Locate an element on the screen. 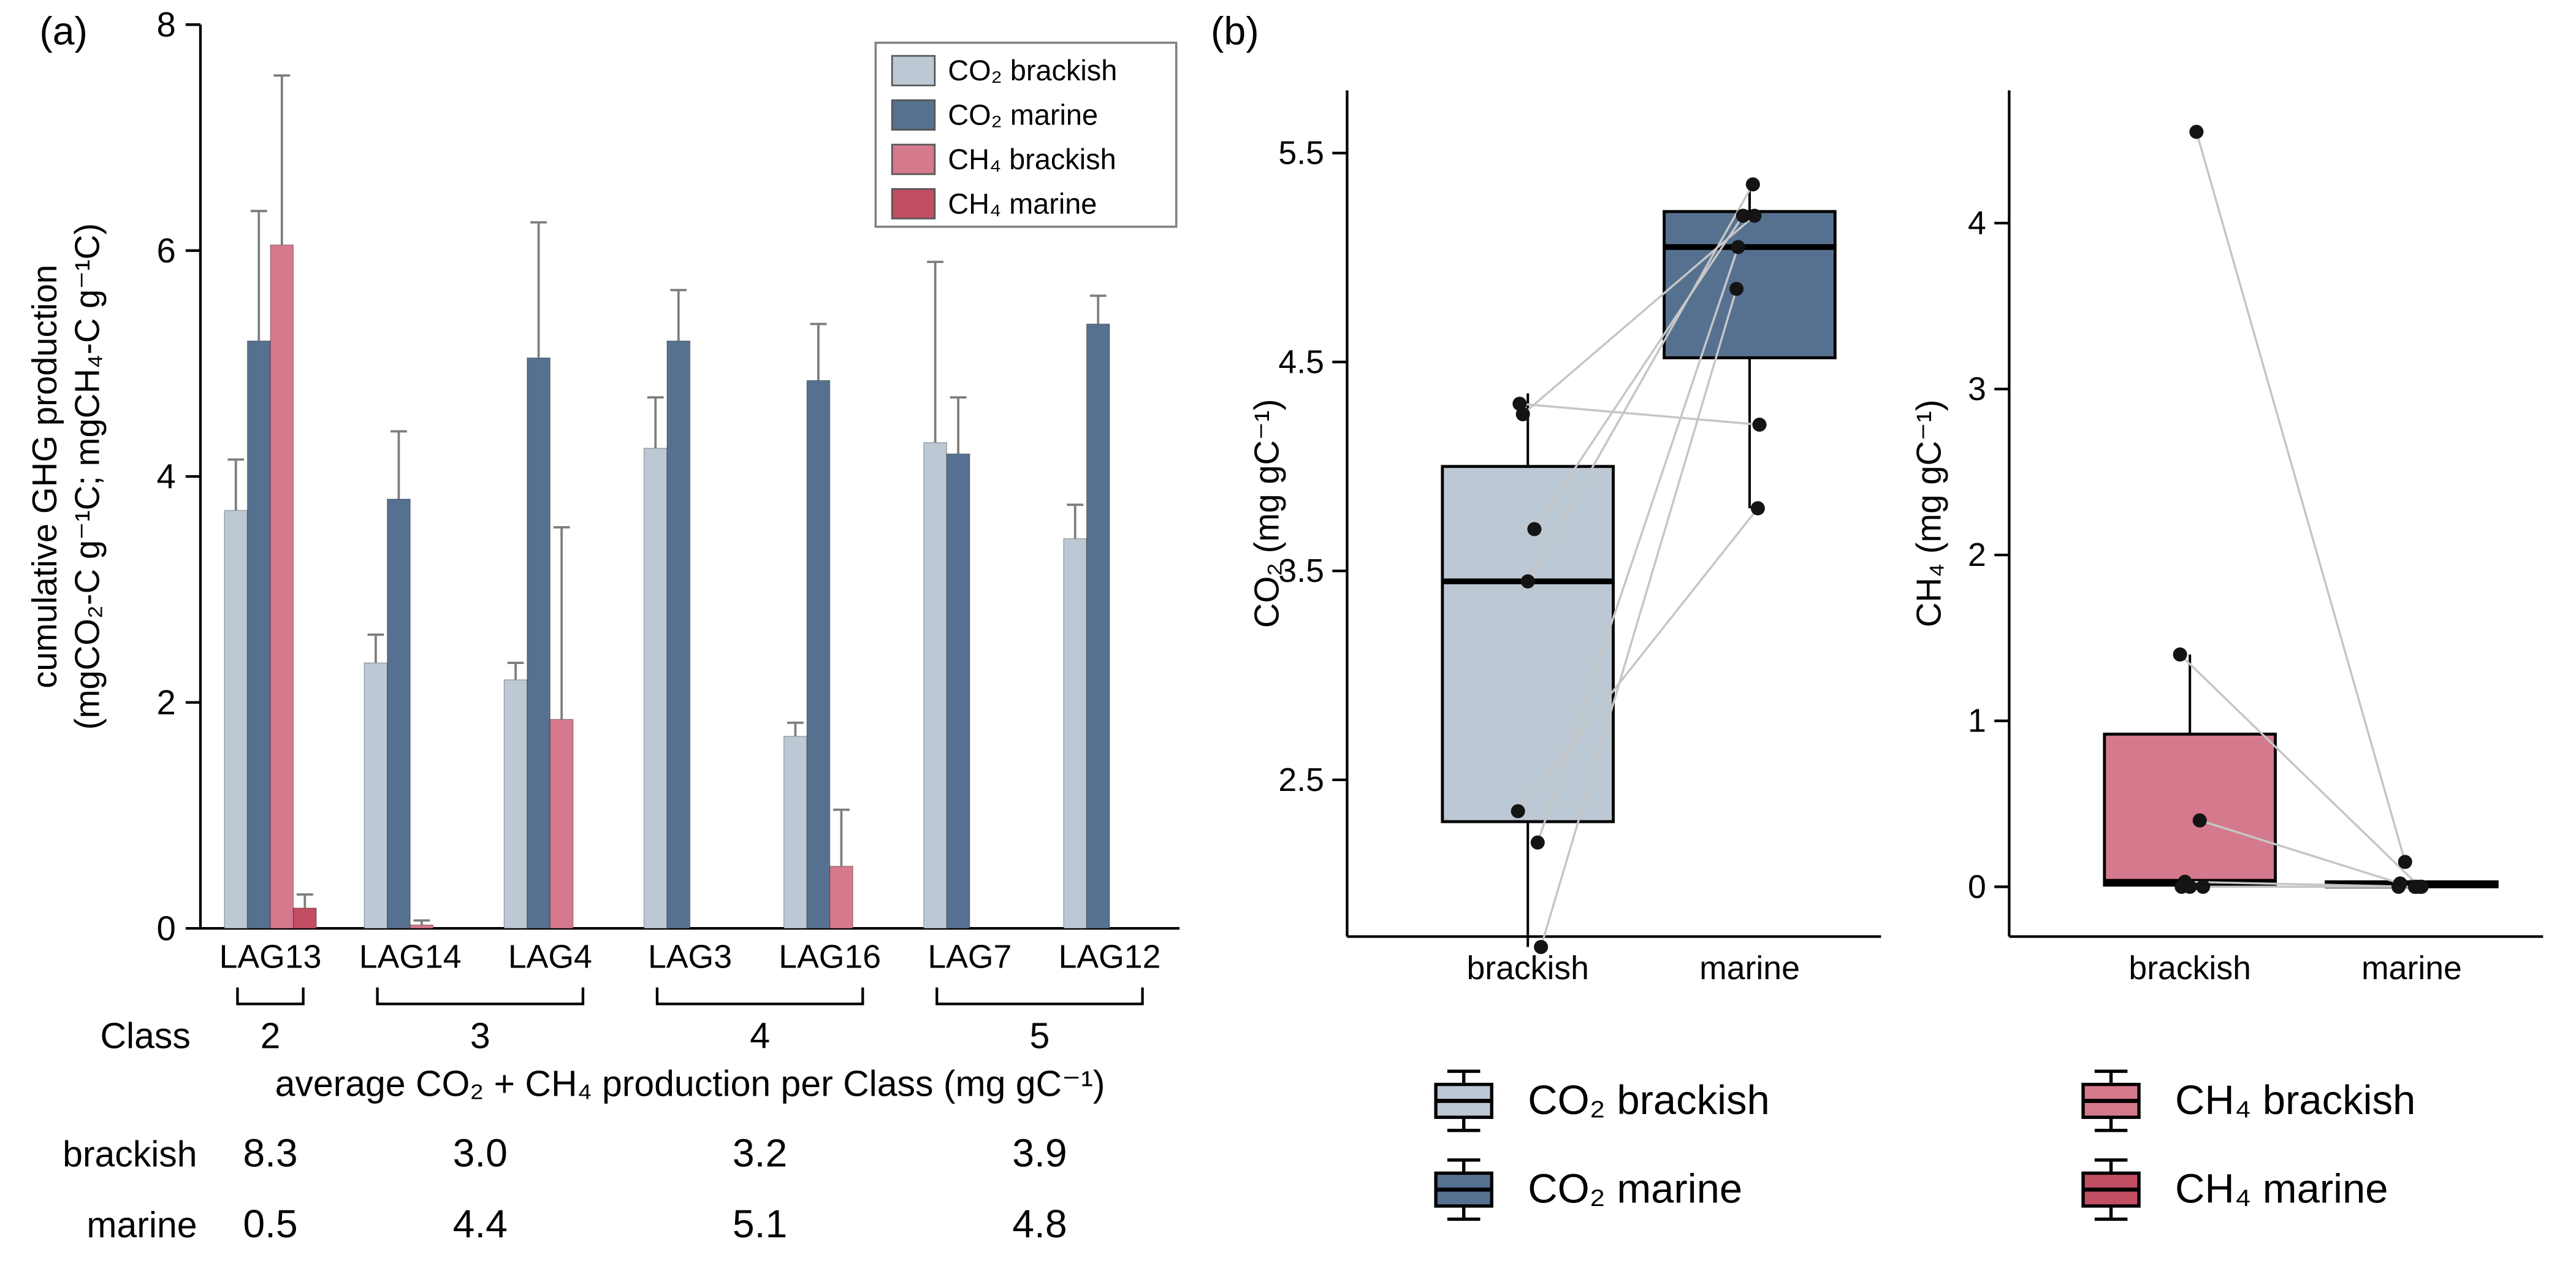 Image resolution: width=2576 pixels, height=1279 pixels. x-category-label: LAG13 is located at coordinates (270, 957).